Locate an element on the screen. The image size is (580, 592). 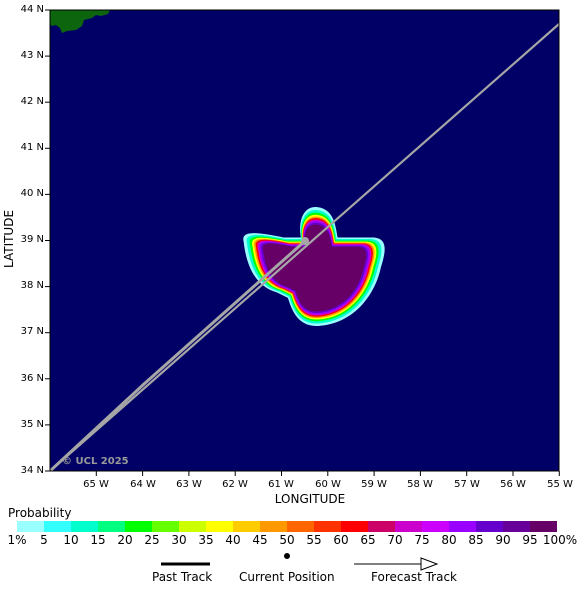
lon-label-64: 64 W is located at coordinates (143, 484).